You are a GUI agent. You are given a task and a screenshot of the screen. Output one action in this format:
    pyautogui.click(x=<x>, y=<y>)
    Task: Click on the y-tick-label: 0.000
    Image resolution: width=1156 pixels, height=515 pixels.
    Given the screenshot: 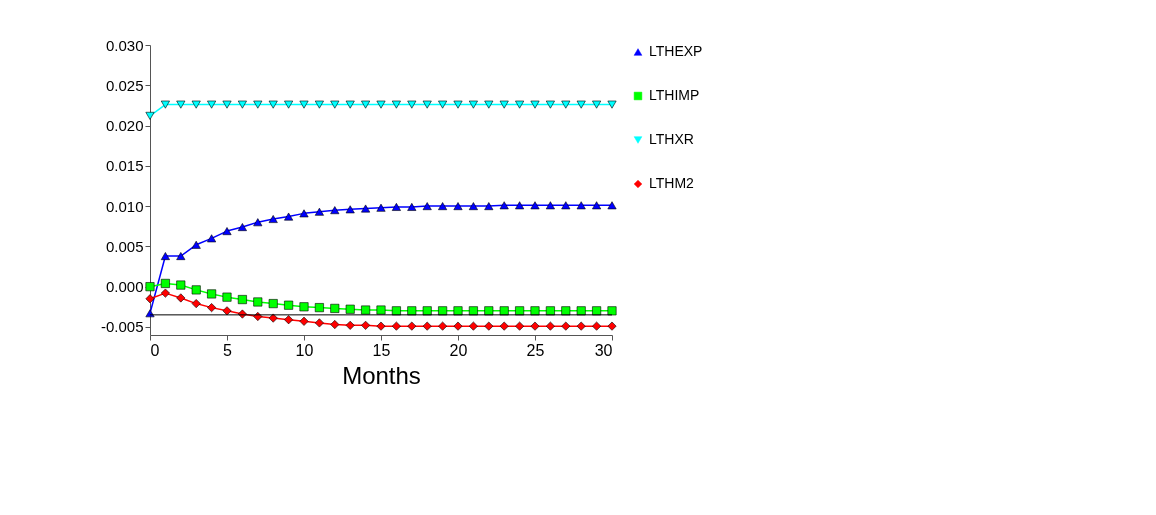 What is the action you would take?
    pyautogui.click(x=124, y=287)
    